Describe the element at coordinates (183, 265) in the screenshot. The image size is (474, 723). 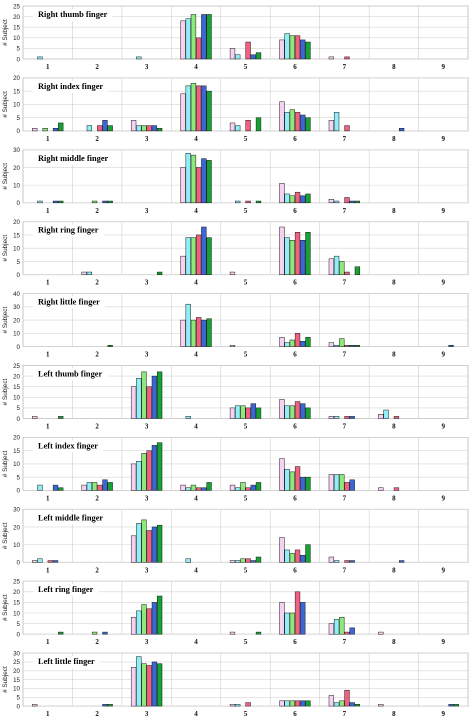
I see `bar-4-s1` at that location.